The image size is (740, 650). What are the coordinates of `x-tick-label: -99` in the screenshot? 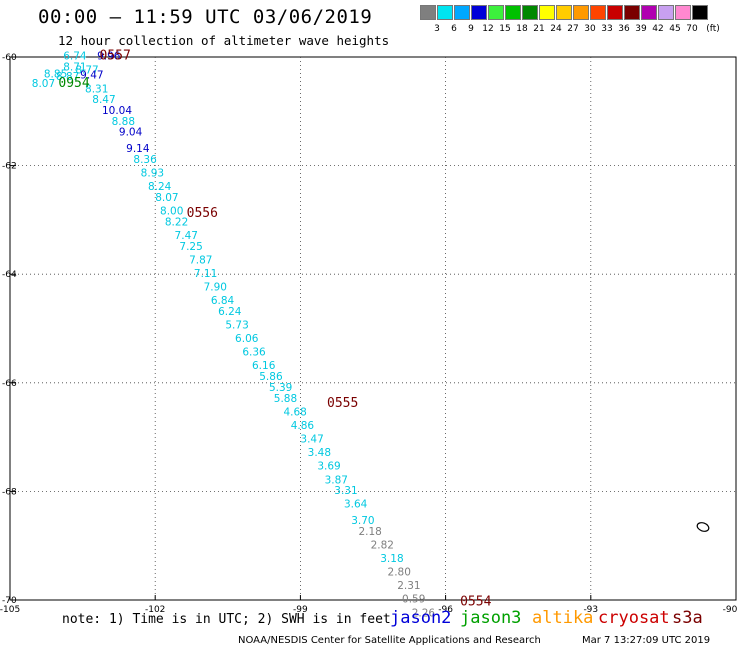 It's located at (300, 610).